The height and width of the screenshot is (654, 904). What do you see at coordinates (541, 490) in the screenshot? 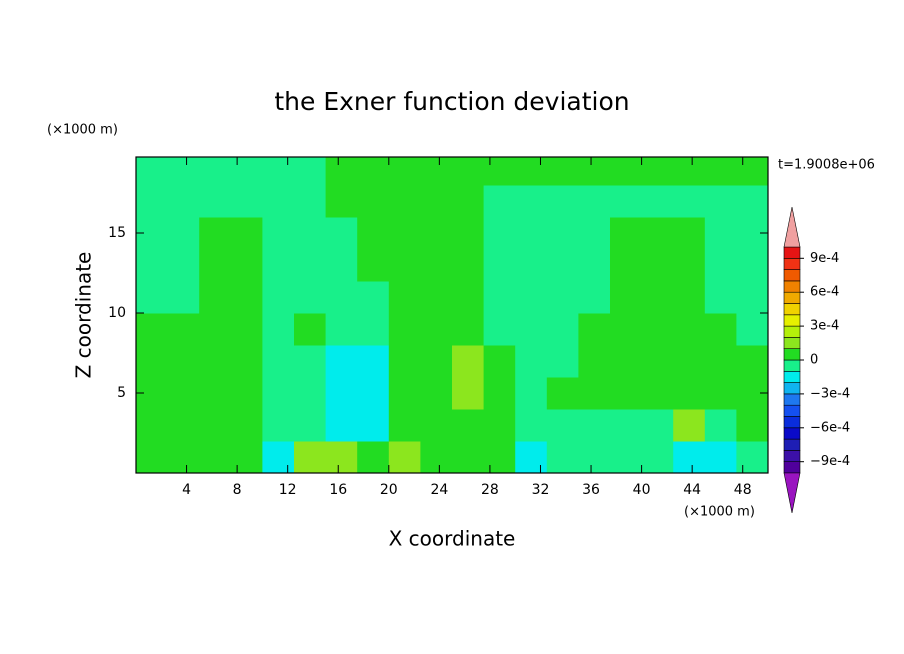
I see `x-tick-label: 32` at bounding box center [541, 490].